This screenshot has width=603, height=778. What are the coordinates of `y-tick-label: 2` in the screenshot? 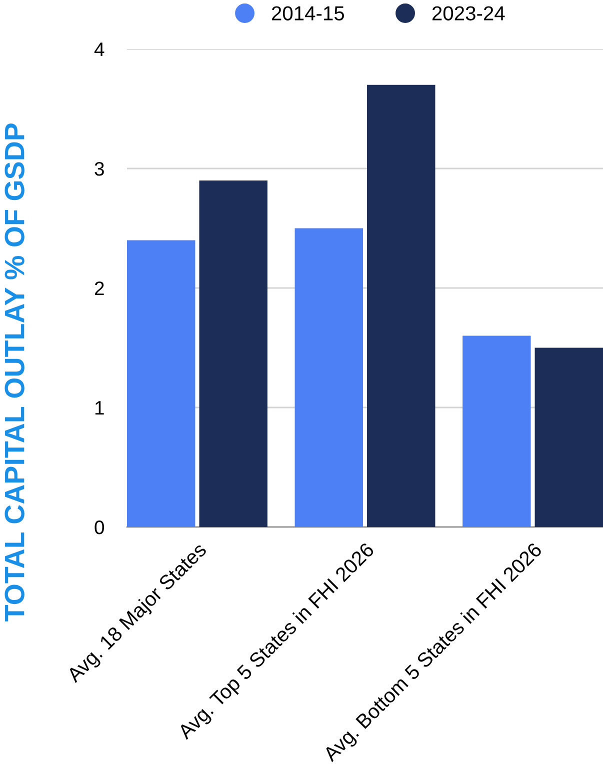 It's located at (99, 288).